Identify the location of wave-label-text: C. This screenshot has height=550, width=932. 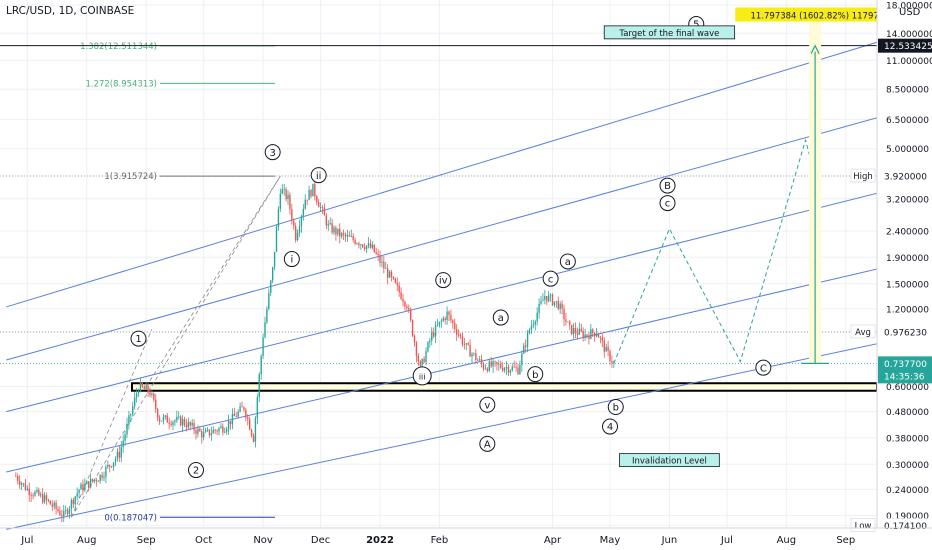
(763, 368).